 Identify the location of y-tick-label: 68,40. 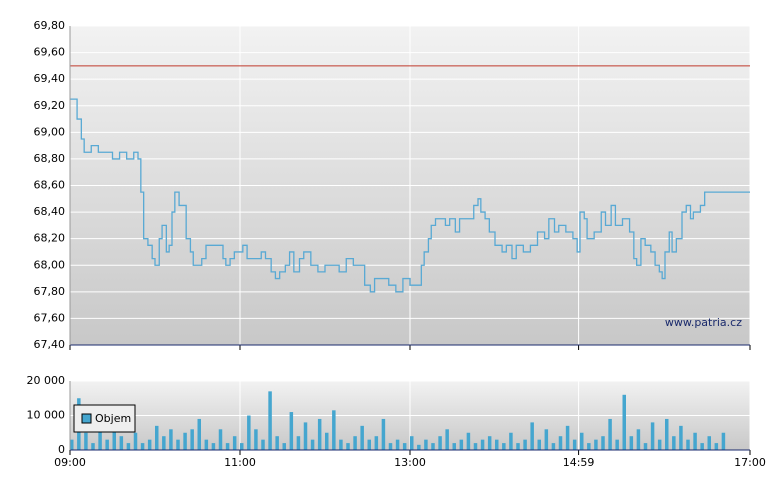
(50, 211).